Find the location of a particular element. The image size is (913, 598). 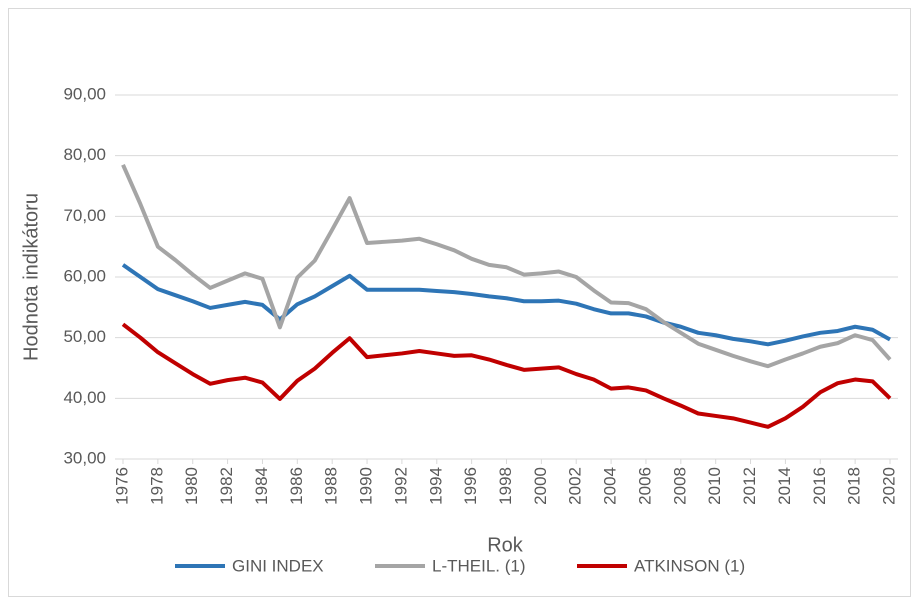

x-tick-label: 2018 is located at coordinates (854, 486).